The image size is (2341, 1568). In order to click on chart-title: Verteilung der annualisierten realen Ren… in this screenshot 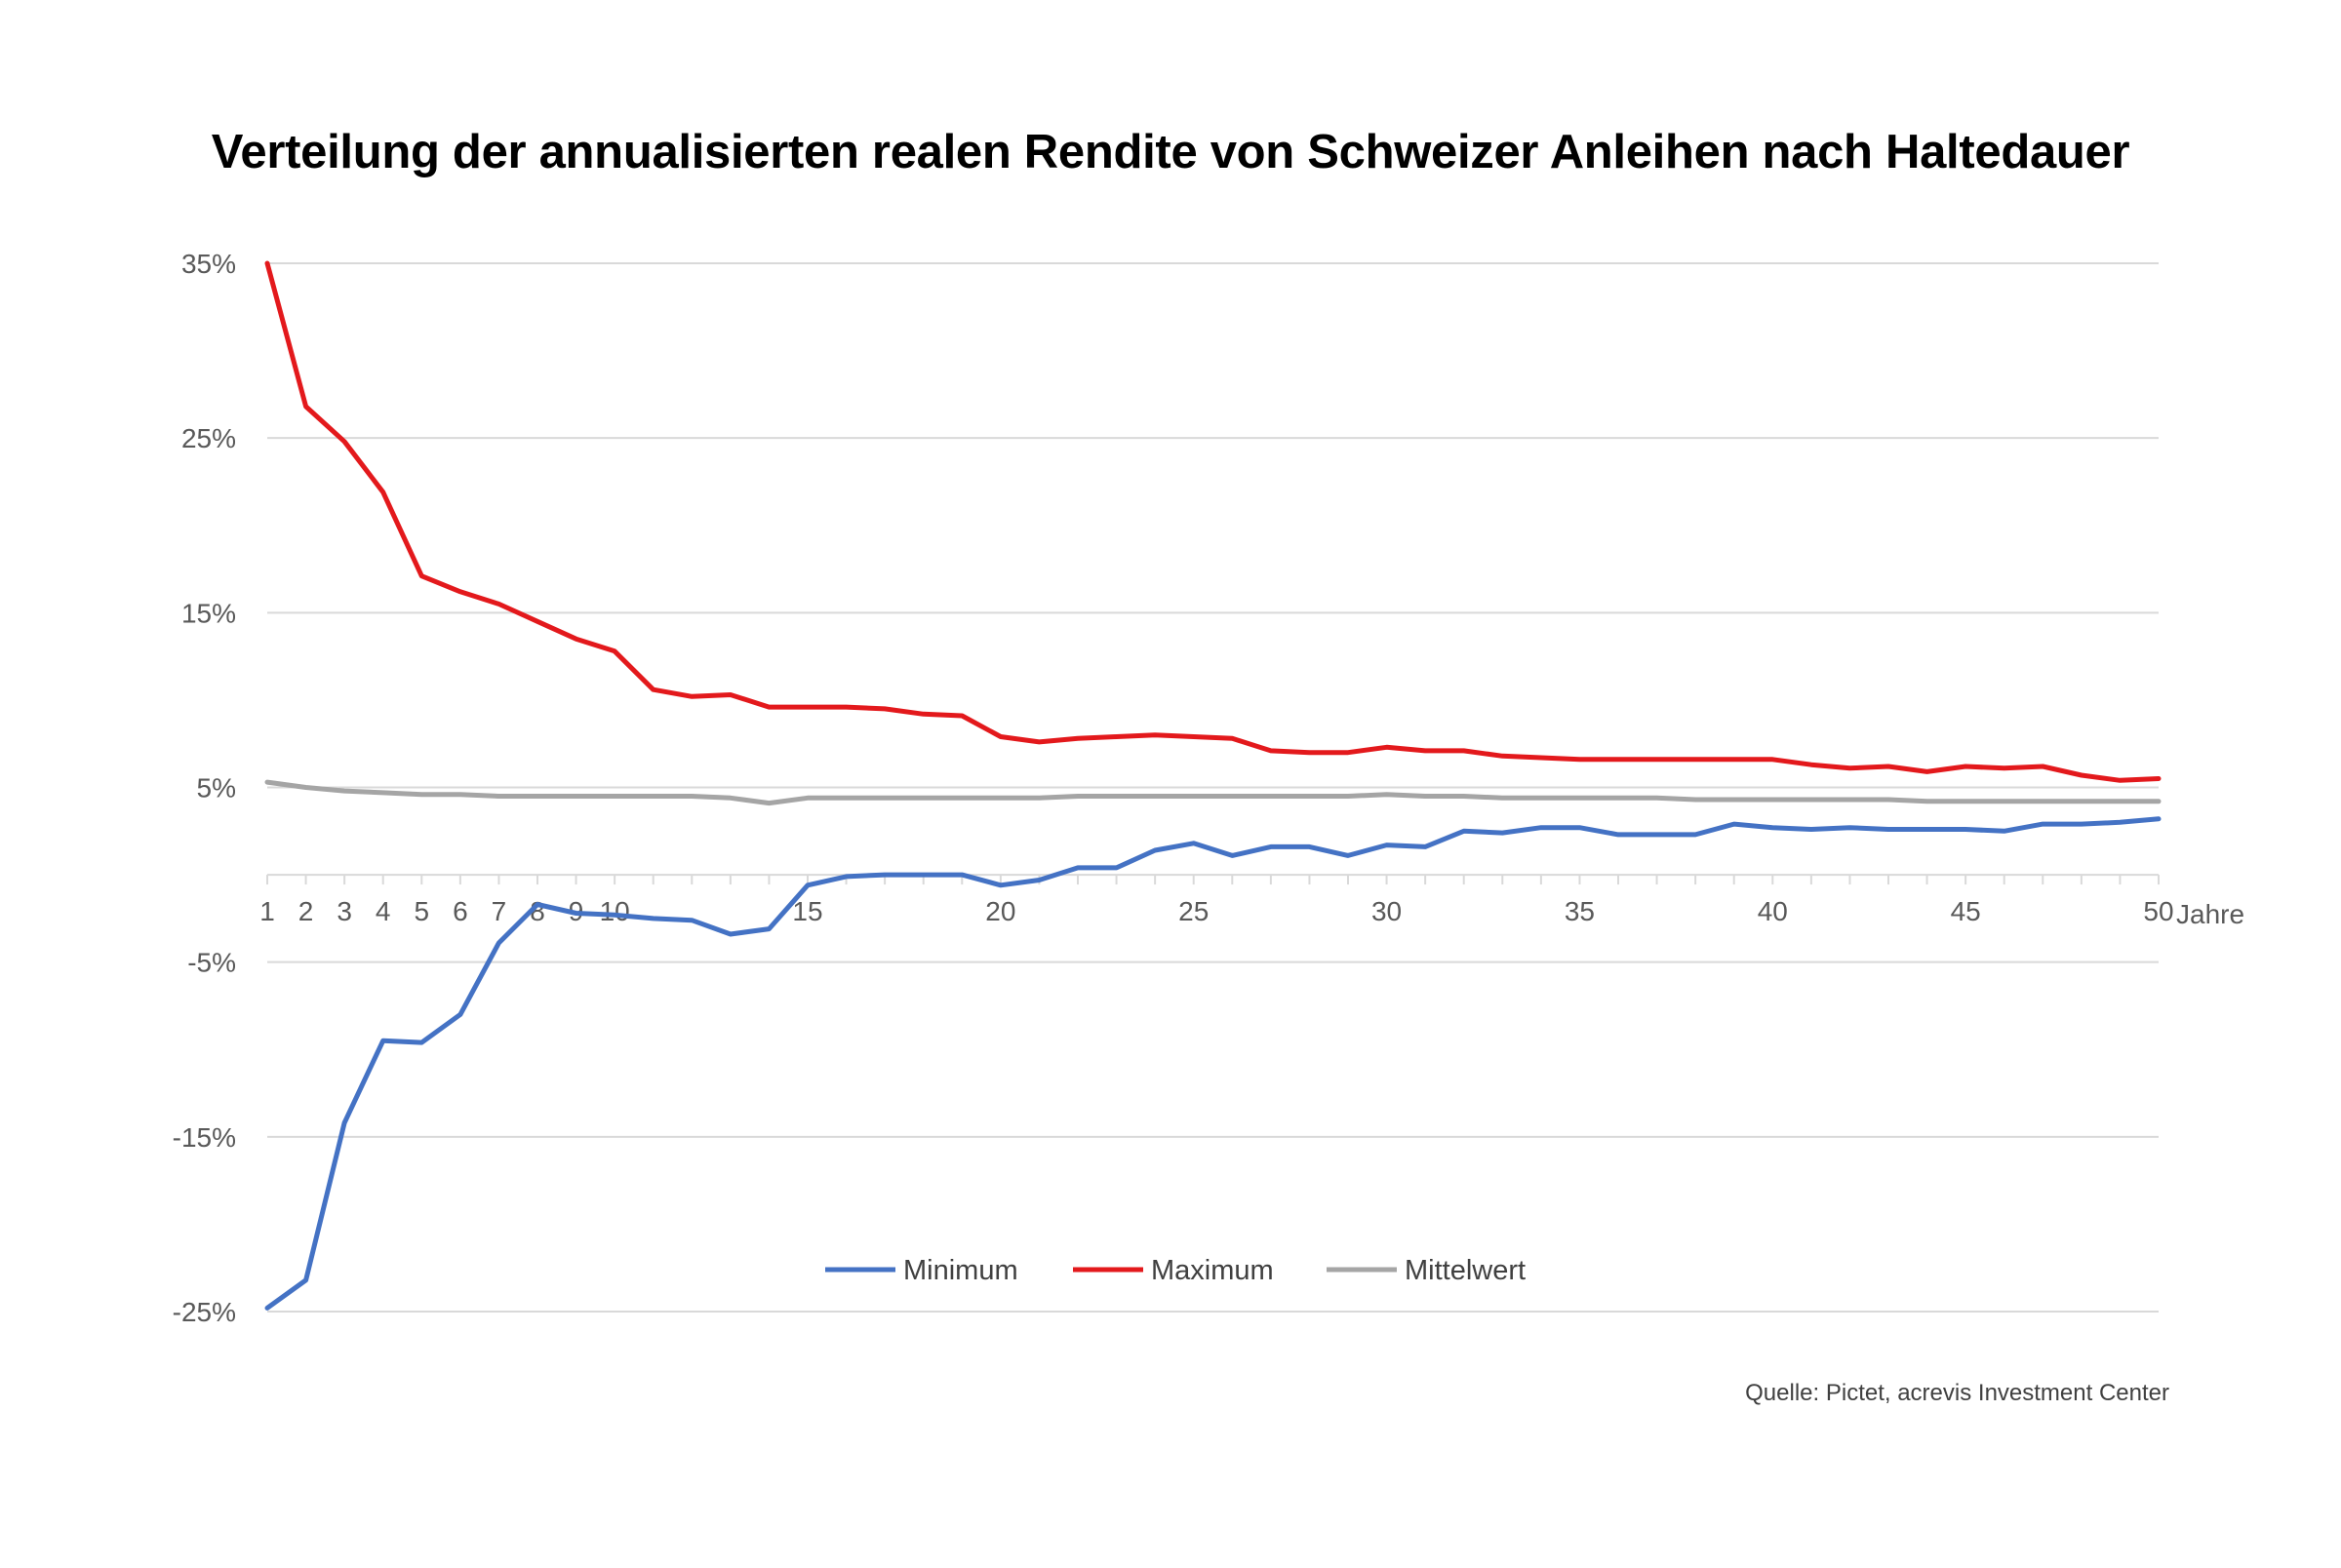, I will do `click(1170, 152)`.